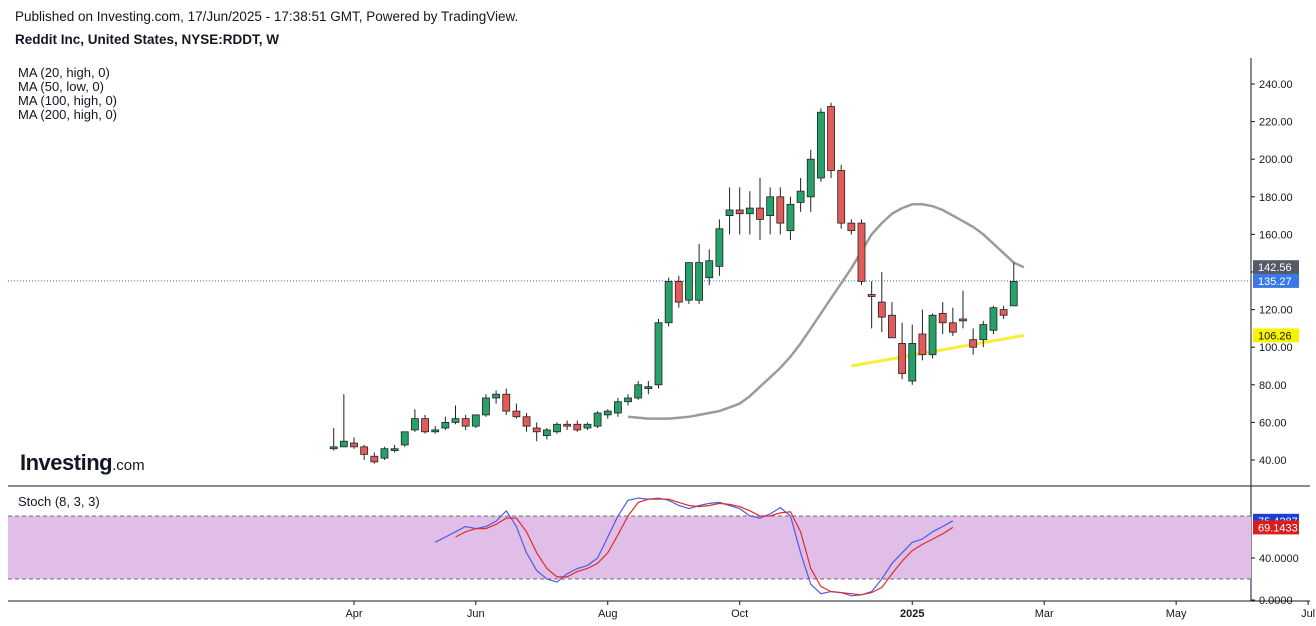  What do you see at coordinates (67, 100) in the screenshot?
I see `ma-legend-item: MA (100, high, 0)` at bounding box center [67, 100].